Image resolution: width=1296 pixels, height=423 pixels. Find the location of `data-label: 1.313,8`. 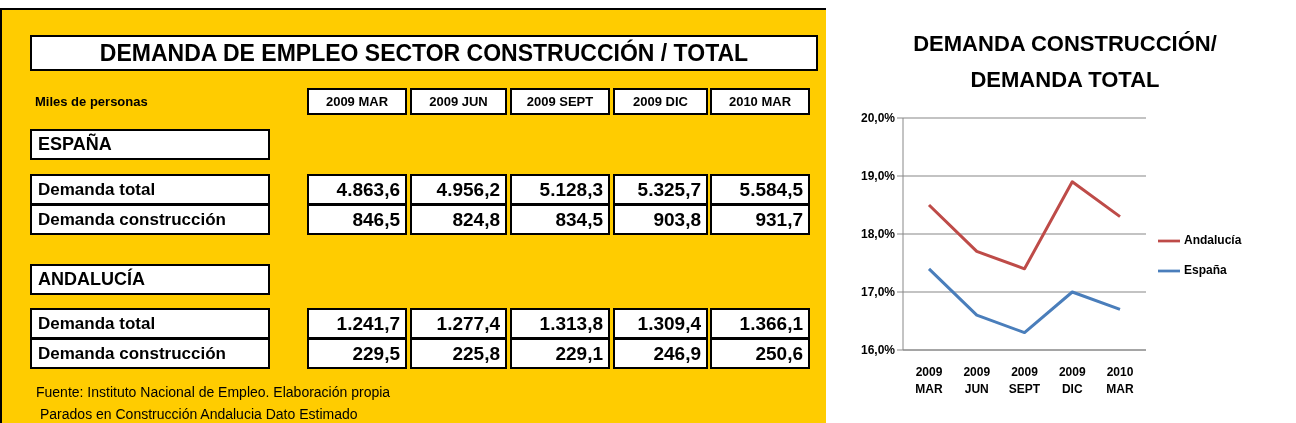

data-label: 1.313,8 is located at coordinates (560, 323).